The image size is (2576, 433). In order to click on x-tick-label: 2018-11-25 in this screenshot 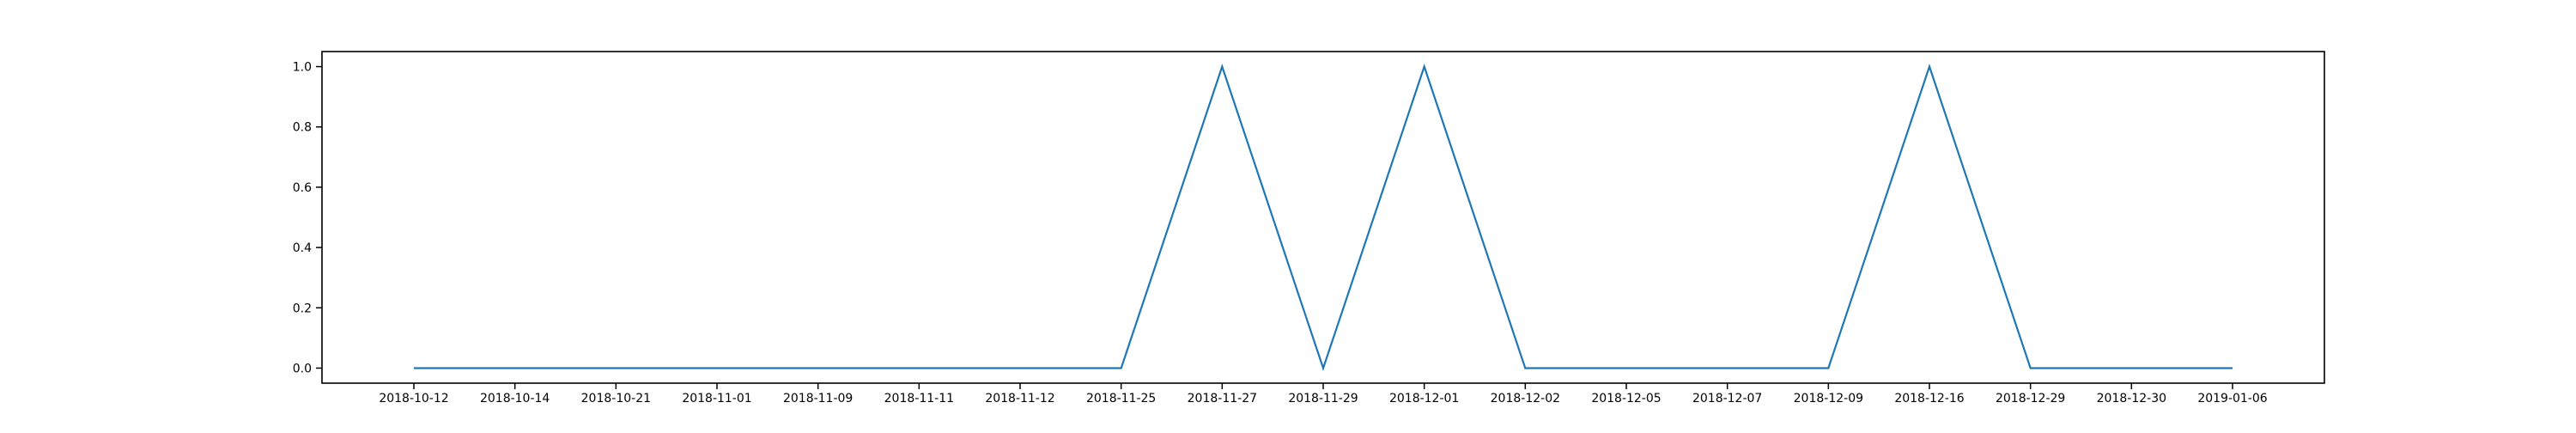, I will do `click(1121, 399)`.